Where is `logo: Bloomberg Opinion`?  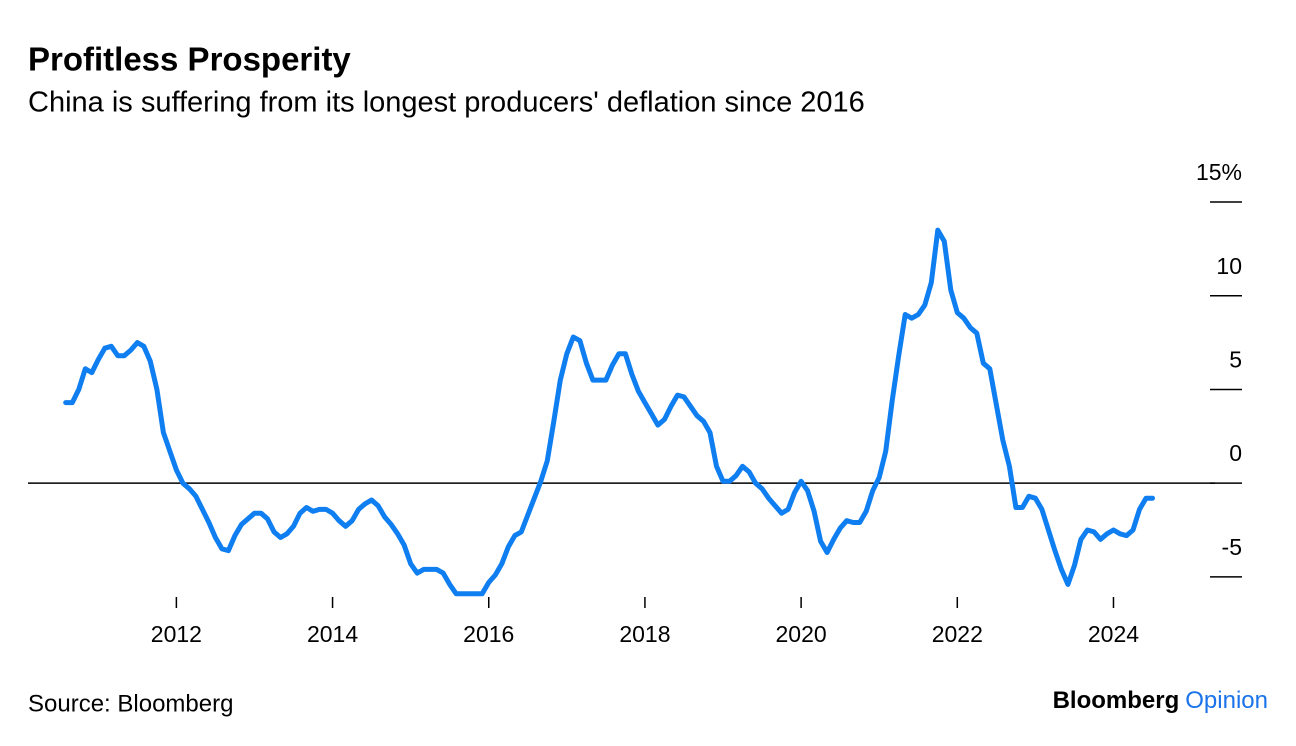 logo: Bloomberg Opinion is located at coordinates (1160, 700).